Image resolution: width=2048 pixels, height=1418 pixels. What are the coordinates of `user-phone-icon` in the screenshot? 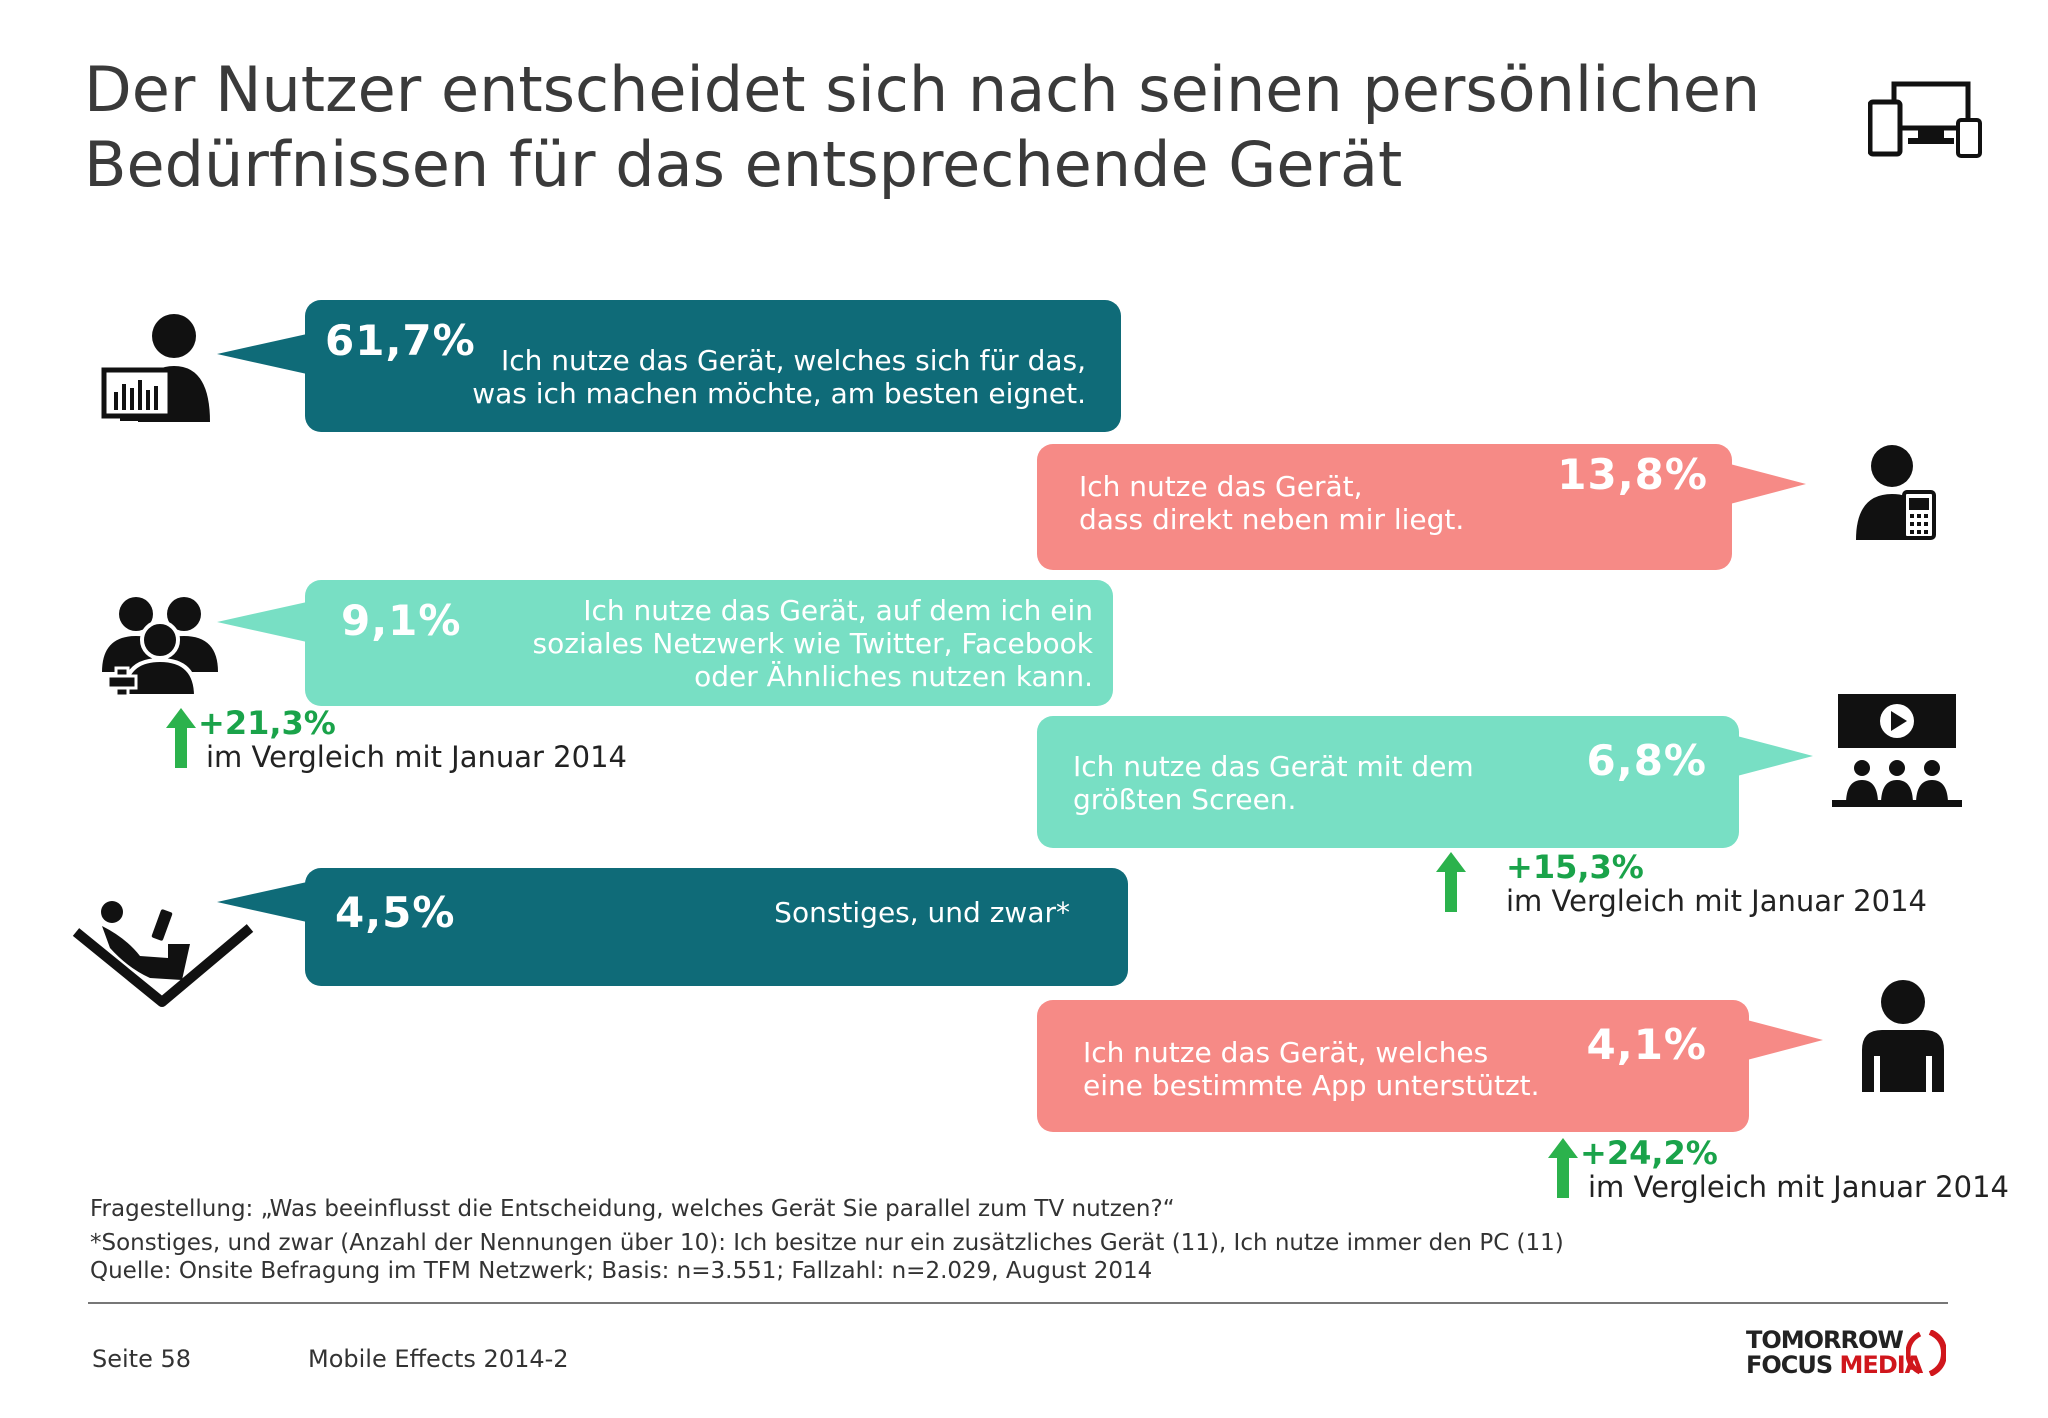 It's located at (1896, 492).